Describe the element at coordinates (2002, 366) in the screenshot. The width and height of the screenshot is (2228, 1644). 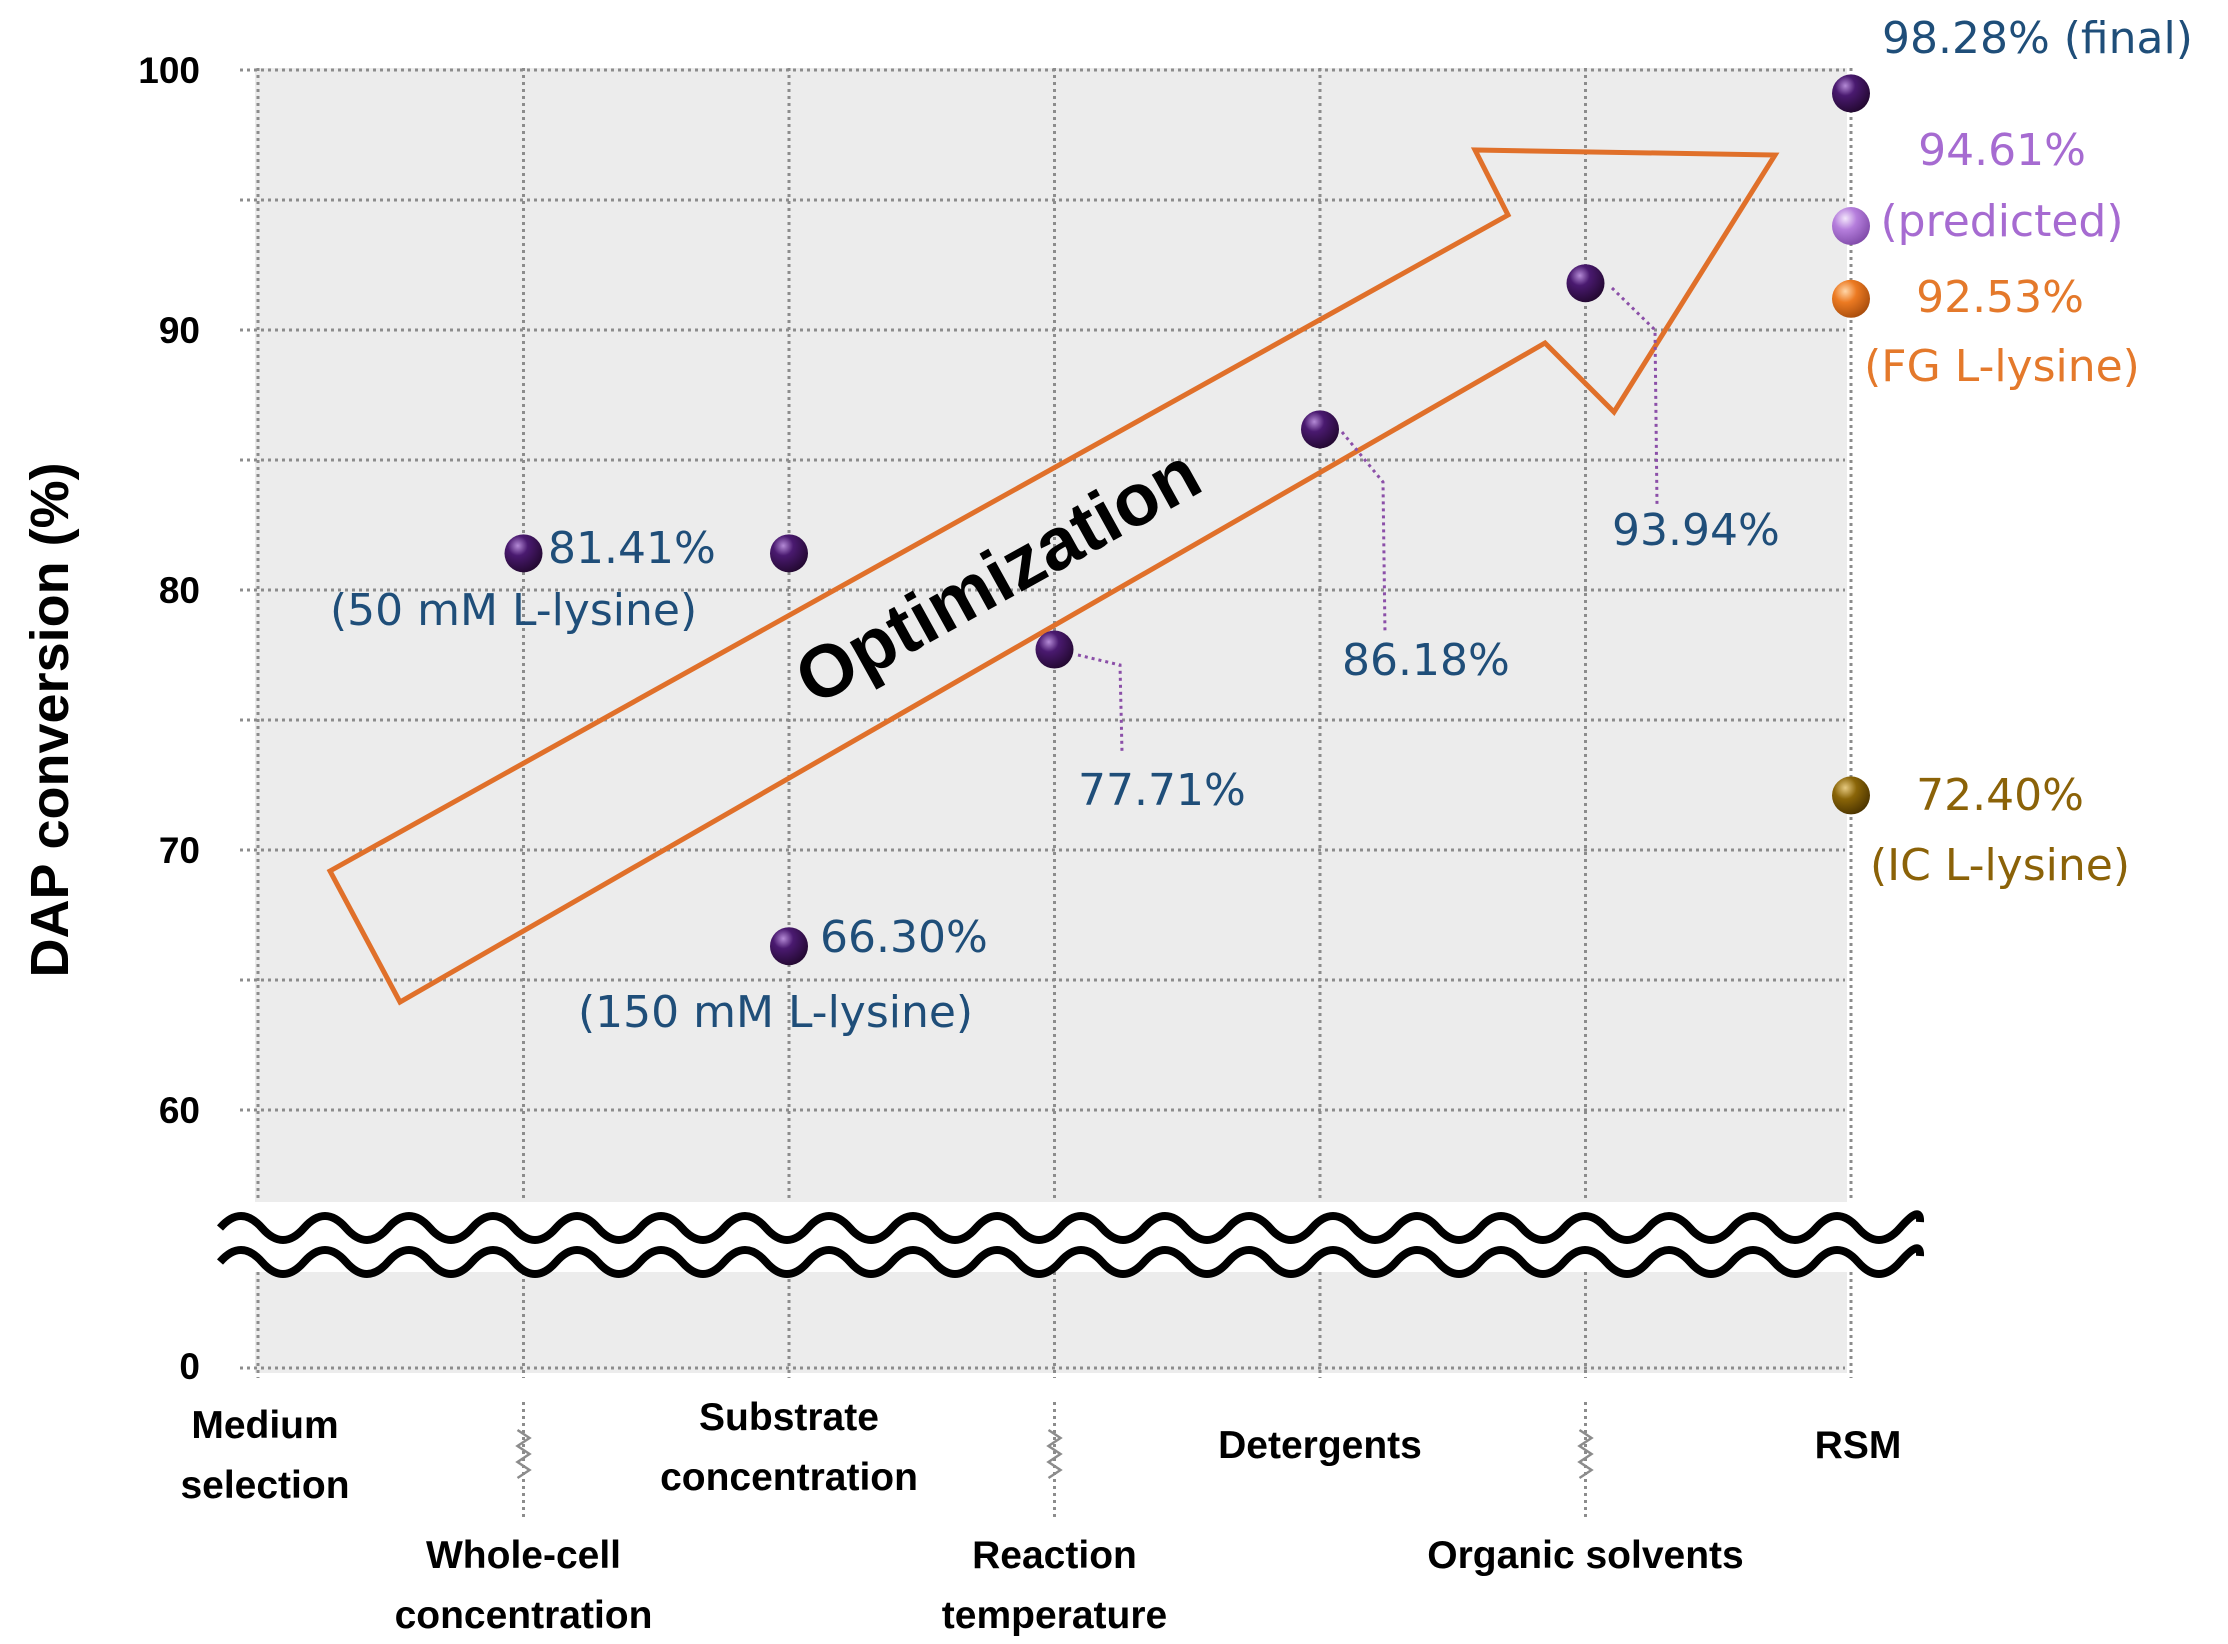
I see `point-annotation: (FG L-lysine)` at that location.